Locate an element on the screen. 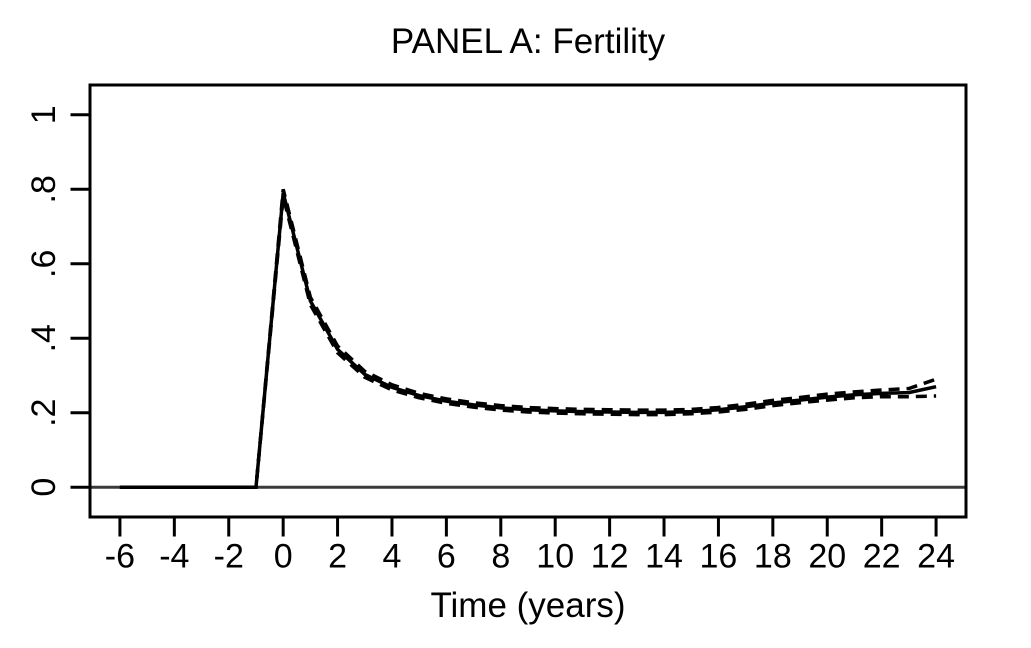 The height and width of the screenshot is (648, 1031). x-tick-label: -4 is located at coordinates (174, 557).